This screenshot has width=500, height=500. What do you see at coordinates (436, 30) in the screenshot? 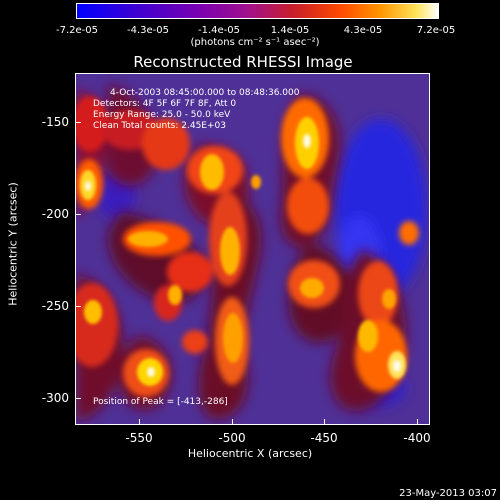
I see `colorbar-tick-label: 7.2e-05` at bounding box center [436, 30].